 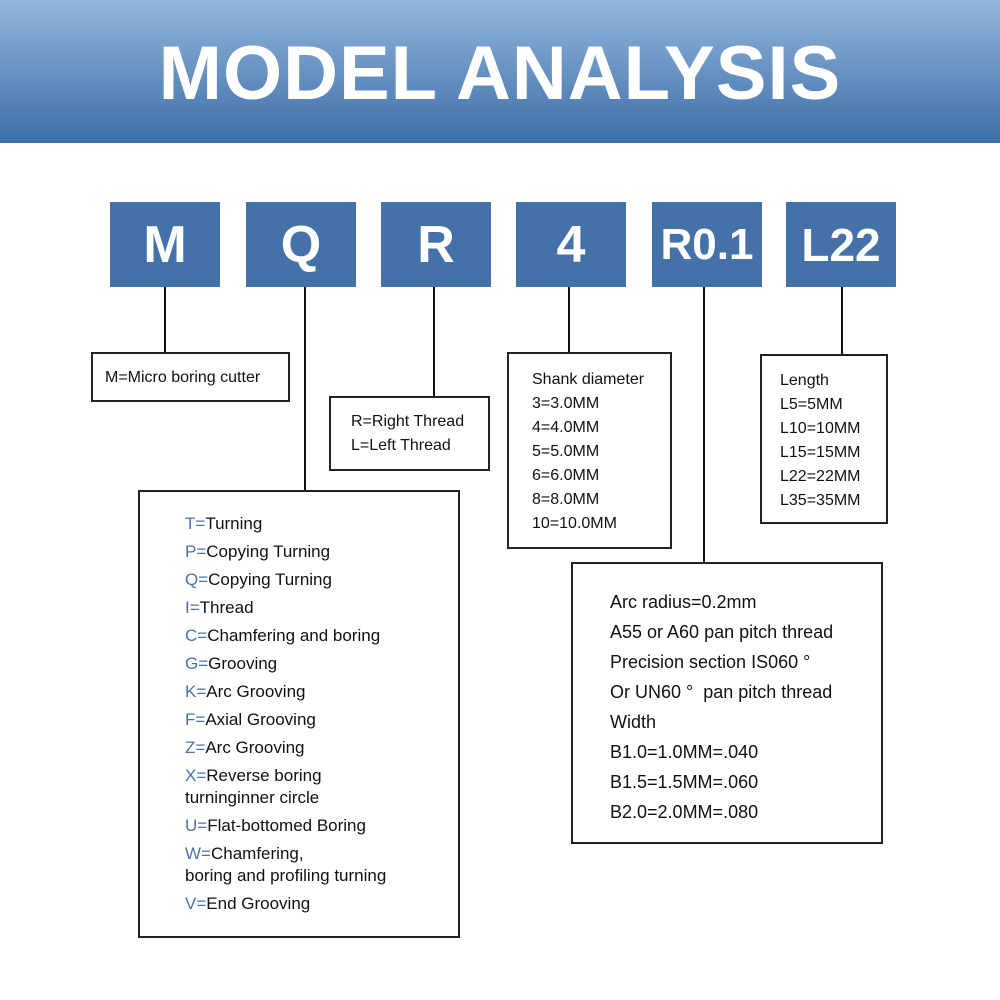 I want to click on type-value: Axial Grooving, so click(x=260, y=719).